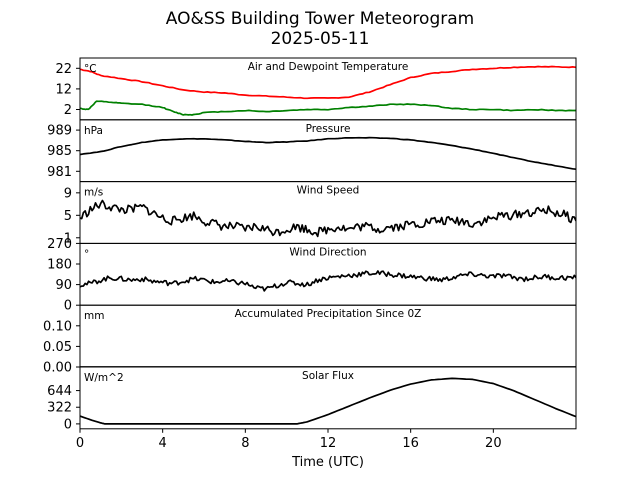  I want to click on y-tick-label-2-1: 5, so click(68, 216).